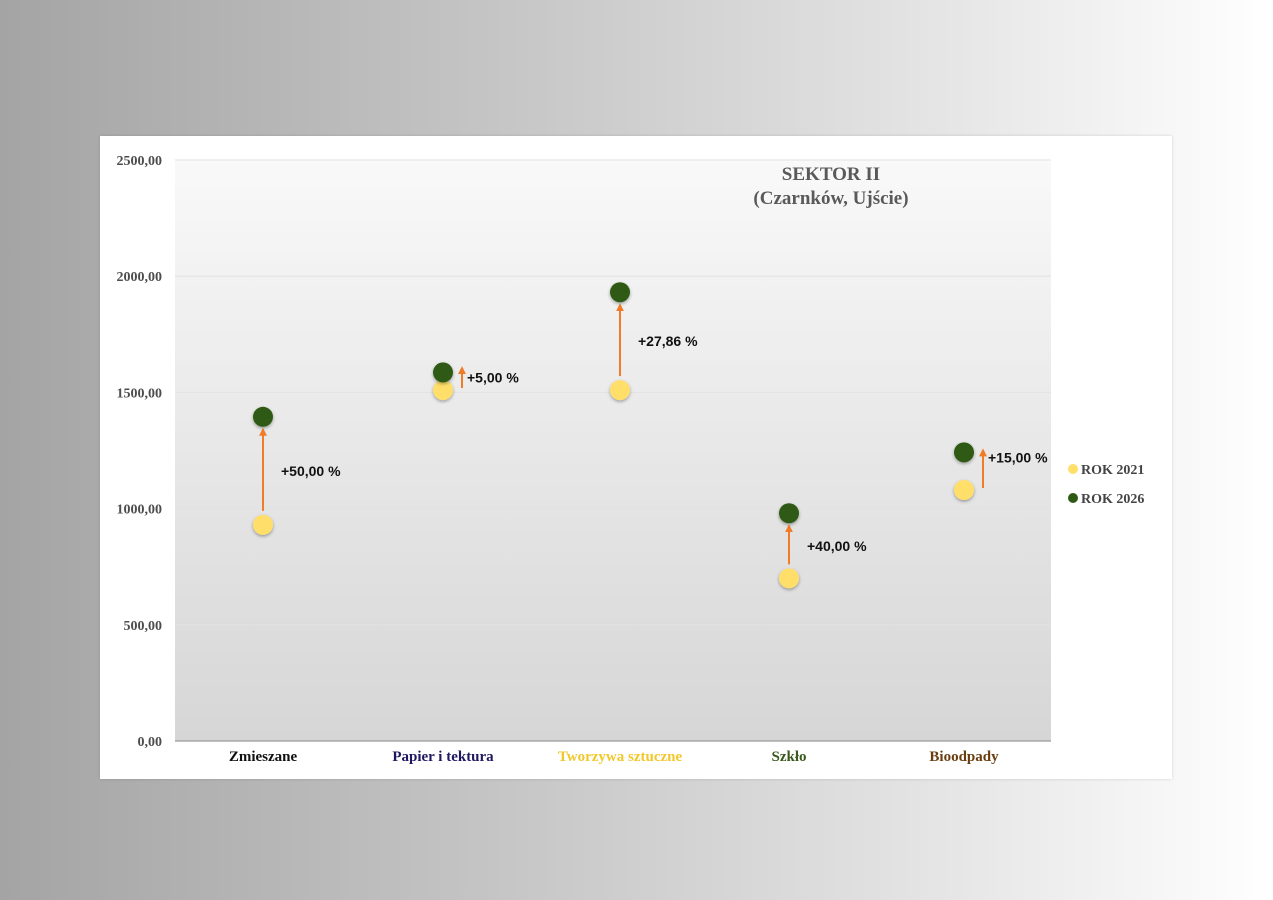 This screenshot has width=1273, height=900. What do you see at coordinates (140, 393) in the screenshot?
I see `y-tick-label: 1500,00` at bounding box center [140, 393].